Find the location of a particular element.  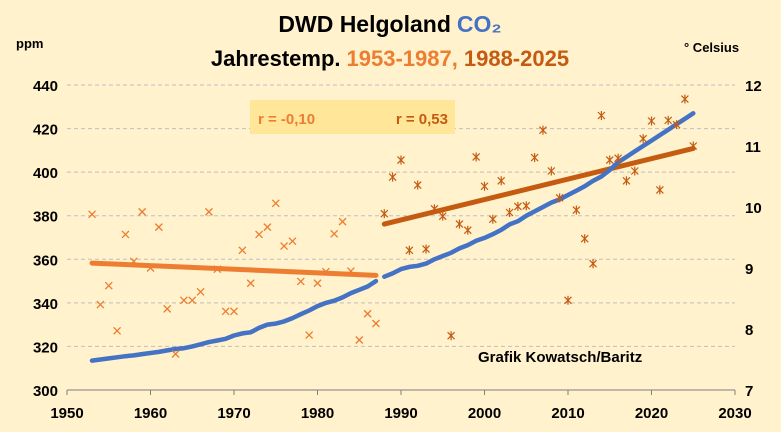

y-left-tick-label: 300 is located at coordinates (45, 391).